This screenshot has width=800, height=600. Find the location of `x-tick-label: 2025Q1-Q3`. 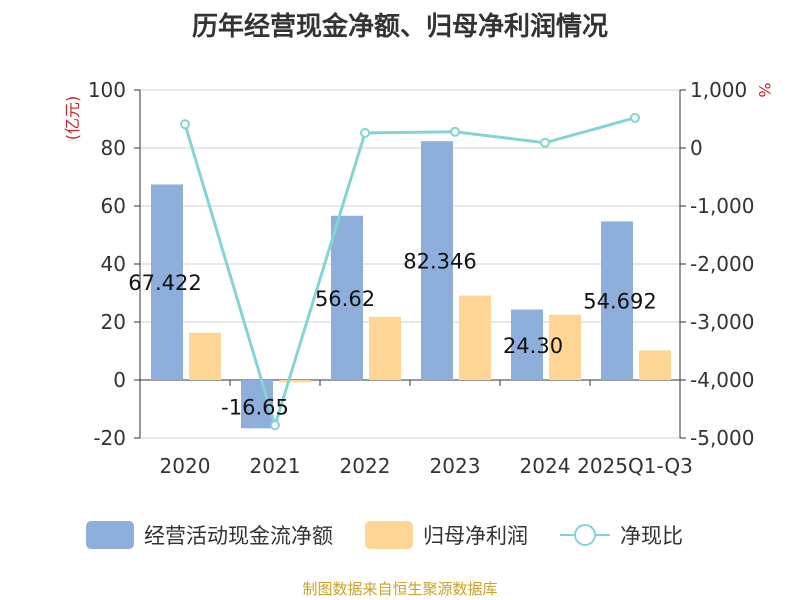

x-tick-label: 2025Q1-Q3 is located at coordinates (635, 466).